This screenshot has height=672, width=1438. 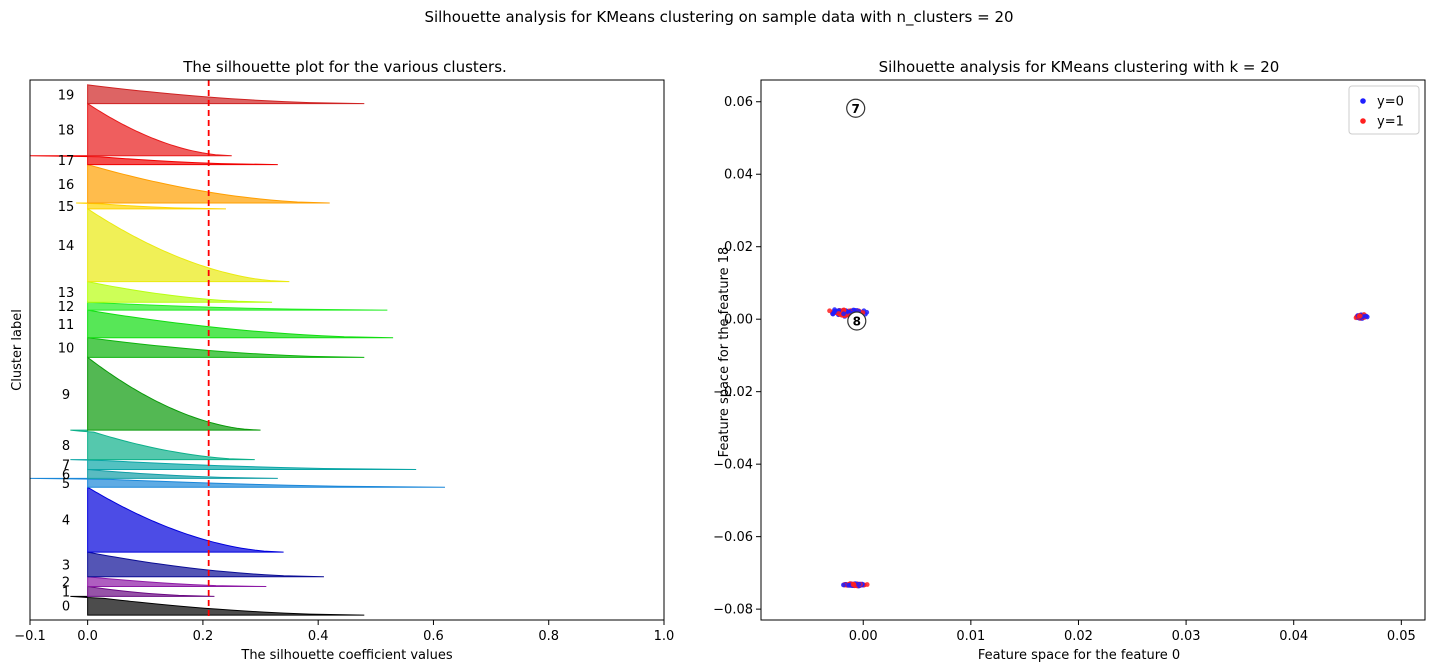 I want to click on cluster-label: 14, so click(x=66, y=246).